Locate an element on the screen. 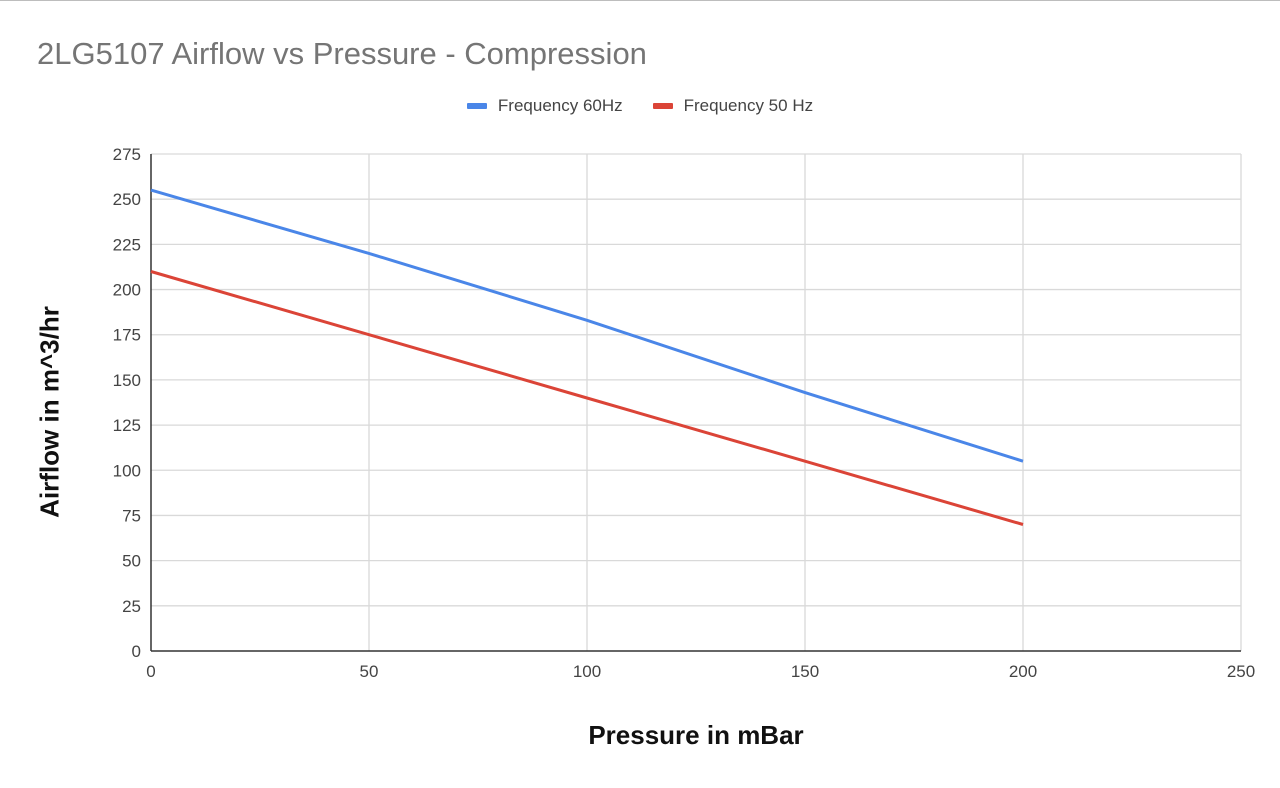 The height and width of the screenshot is (788, 1280). y-tick-label: 125 is located at coordinates (127, 425).